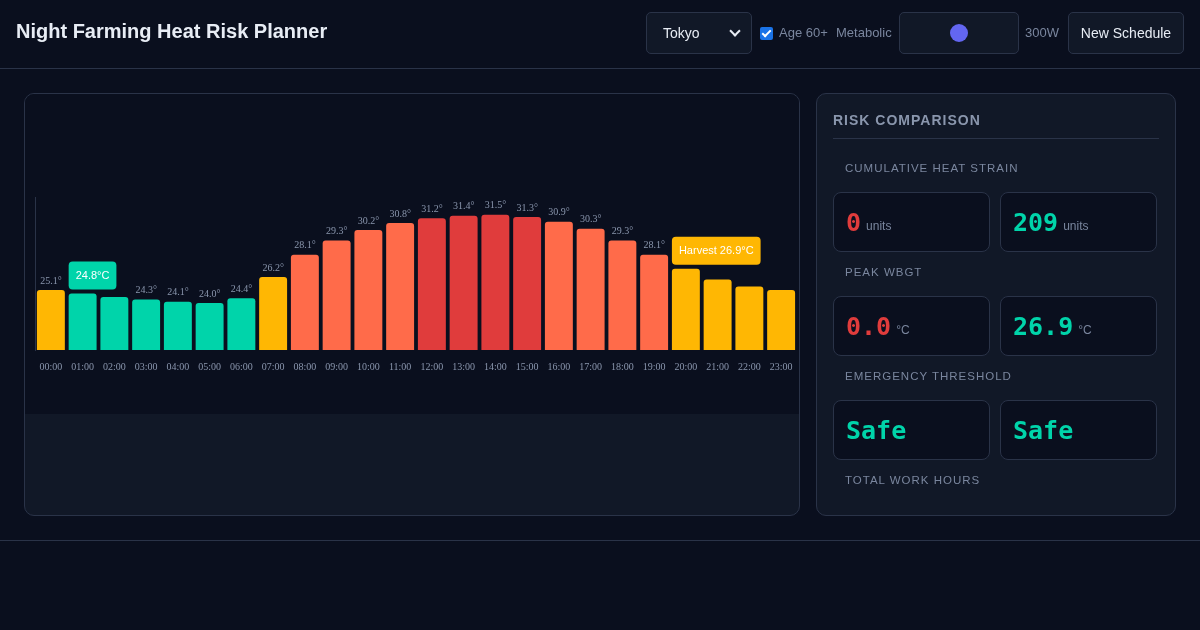 The height and width of the screenshot is (630, 1200). What do you see at coordinates (209, 293) in the screenshot?
I see `data-label: 24.0°` at bounding box center [209, 293].